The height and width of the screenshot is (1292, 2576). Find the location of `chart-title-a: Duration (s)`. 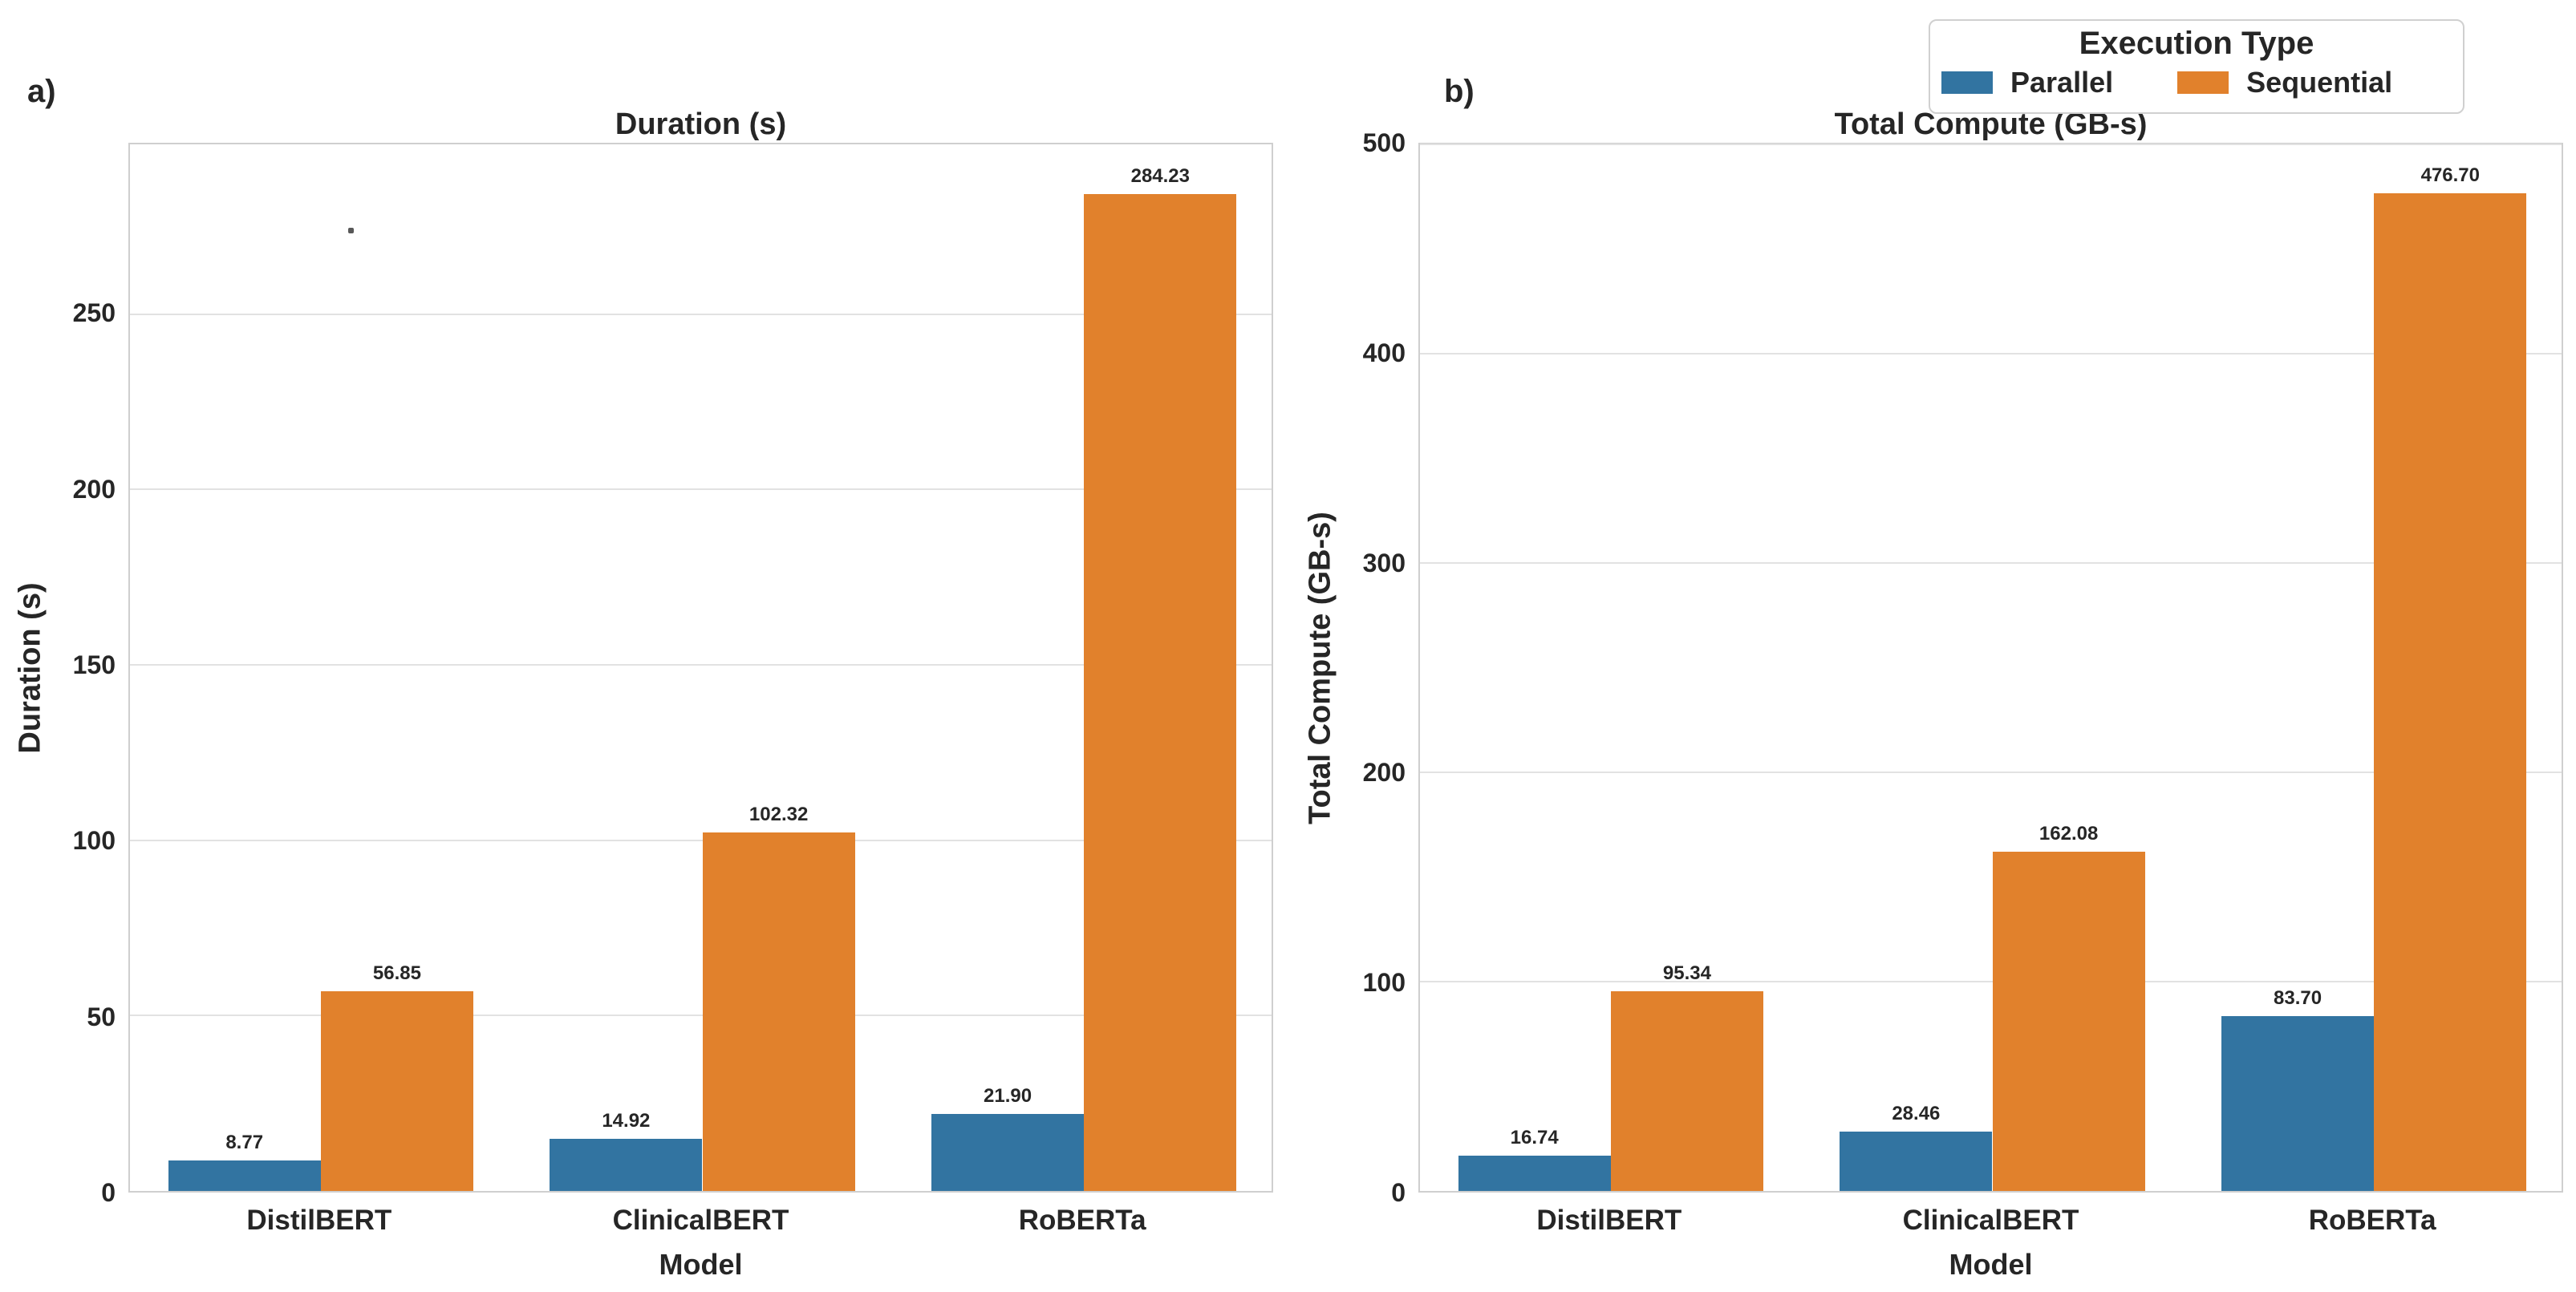

chart-title-a: Duration (s) is located at coordinates (701, 124).